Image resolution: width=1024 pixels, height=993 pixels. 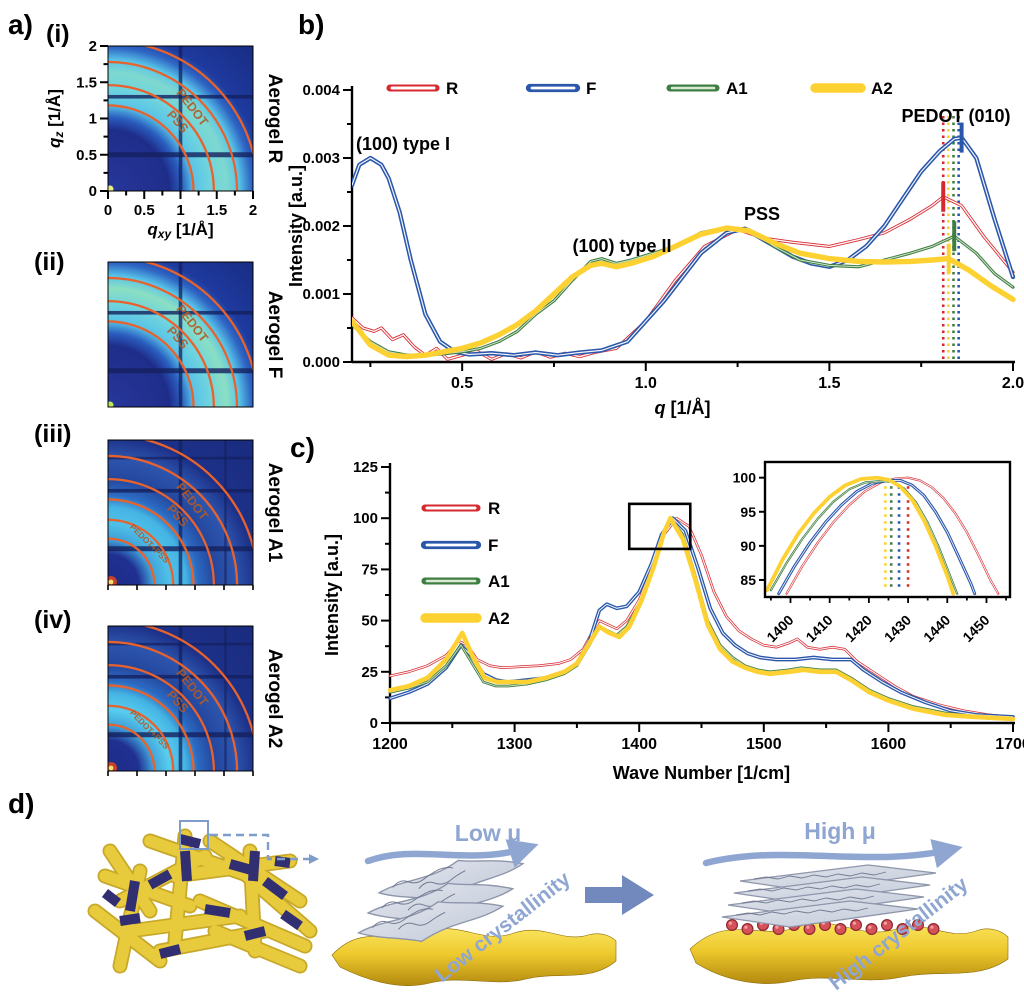 I want to click on b-ytick: 0.002, so click(x=321, y=226).